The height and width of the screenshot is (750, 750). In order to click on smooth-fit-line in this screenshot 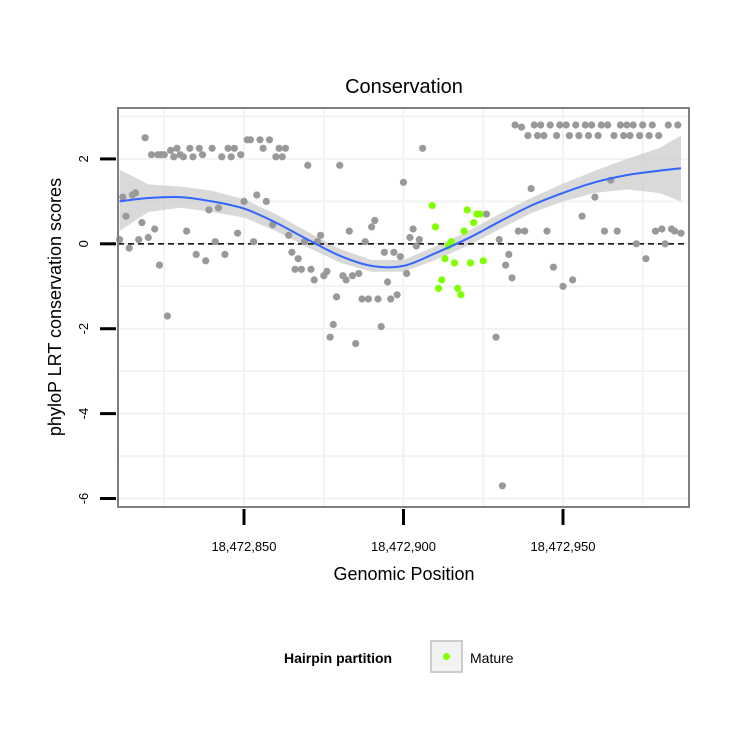, I will do `click(400, 218)`.